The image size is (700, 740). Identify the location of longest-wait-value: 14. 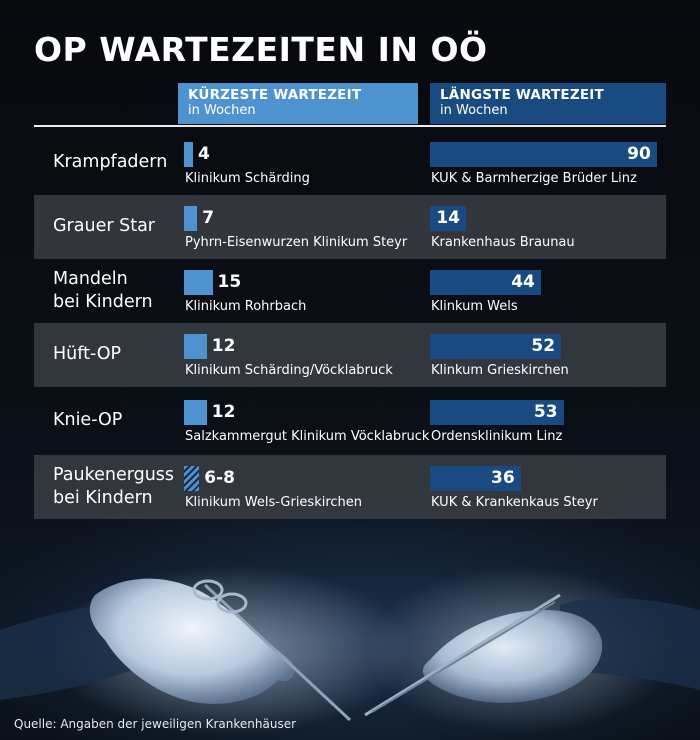
(448, 218).